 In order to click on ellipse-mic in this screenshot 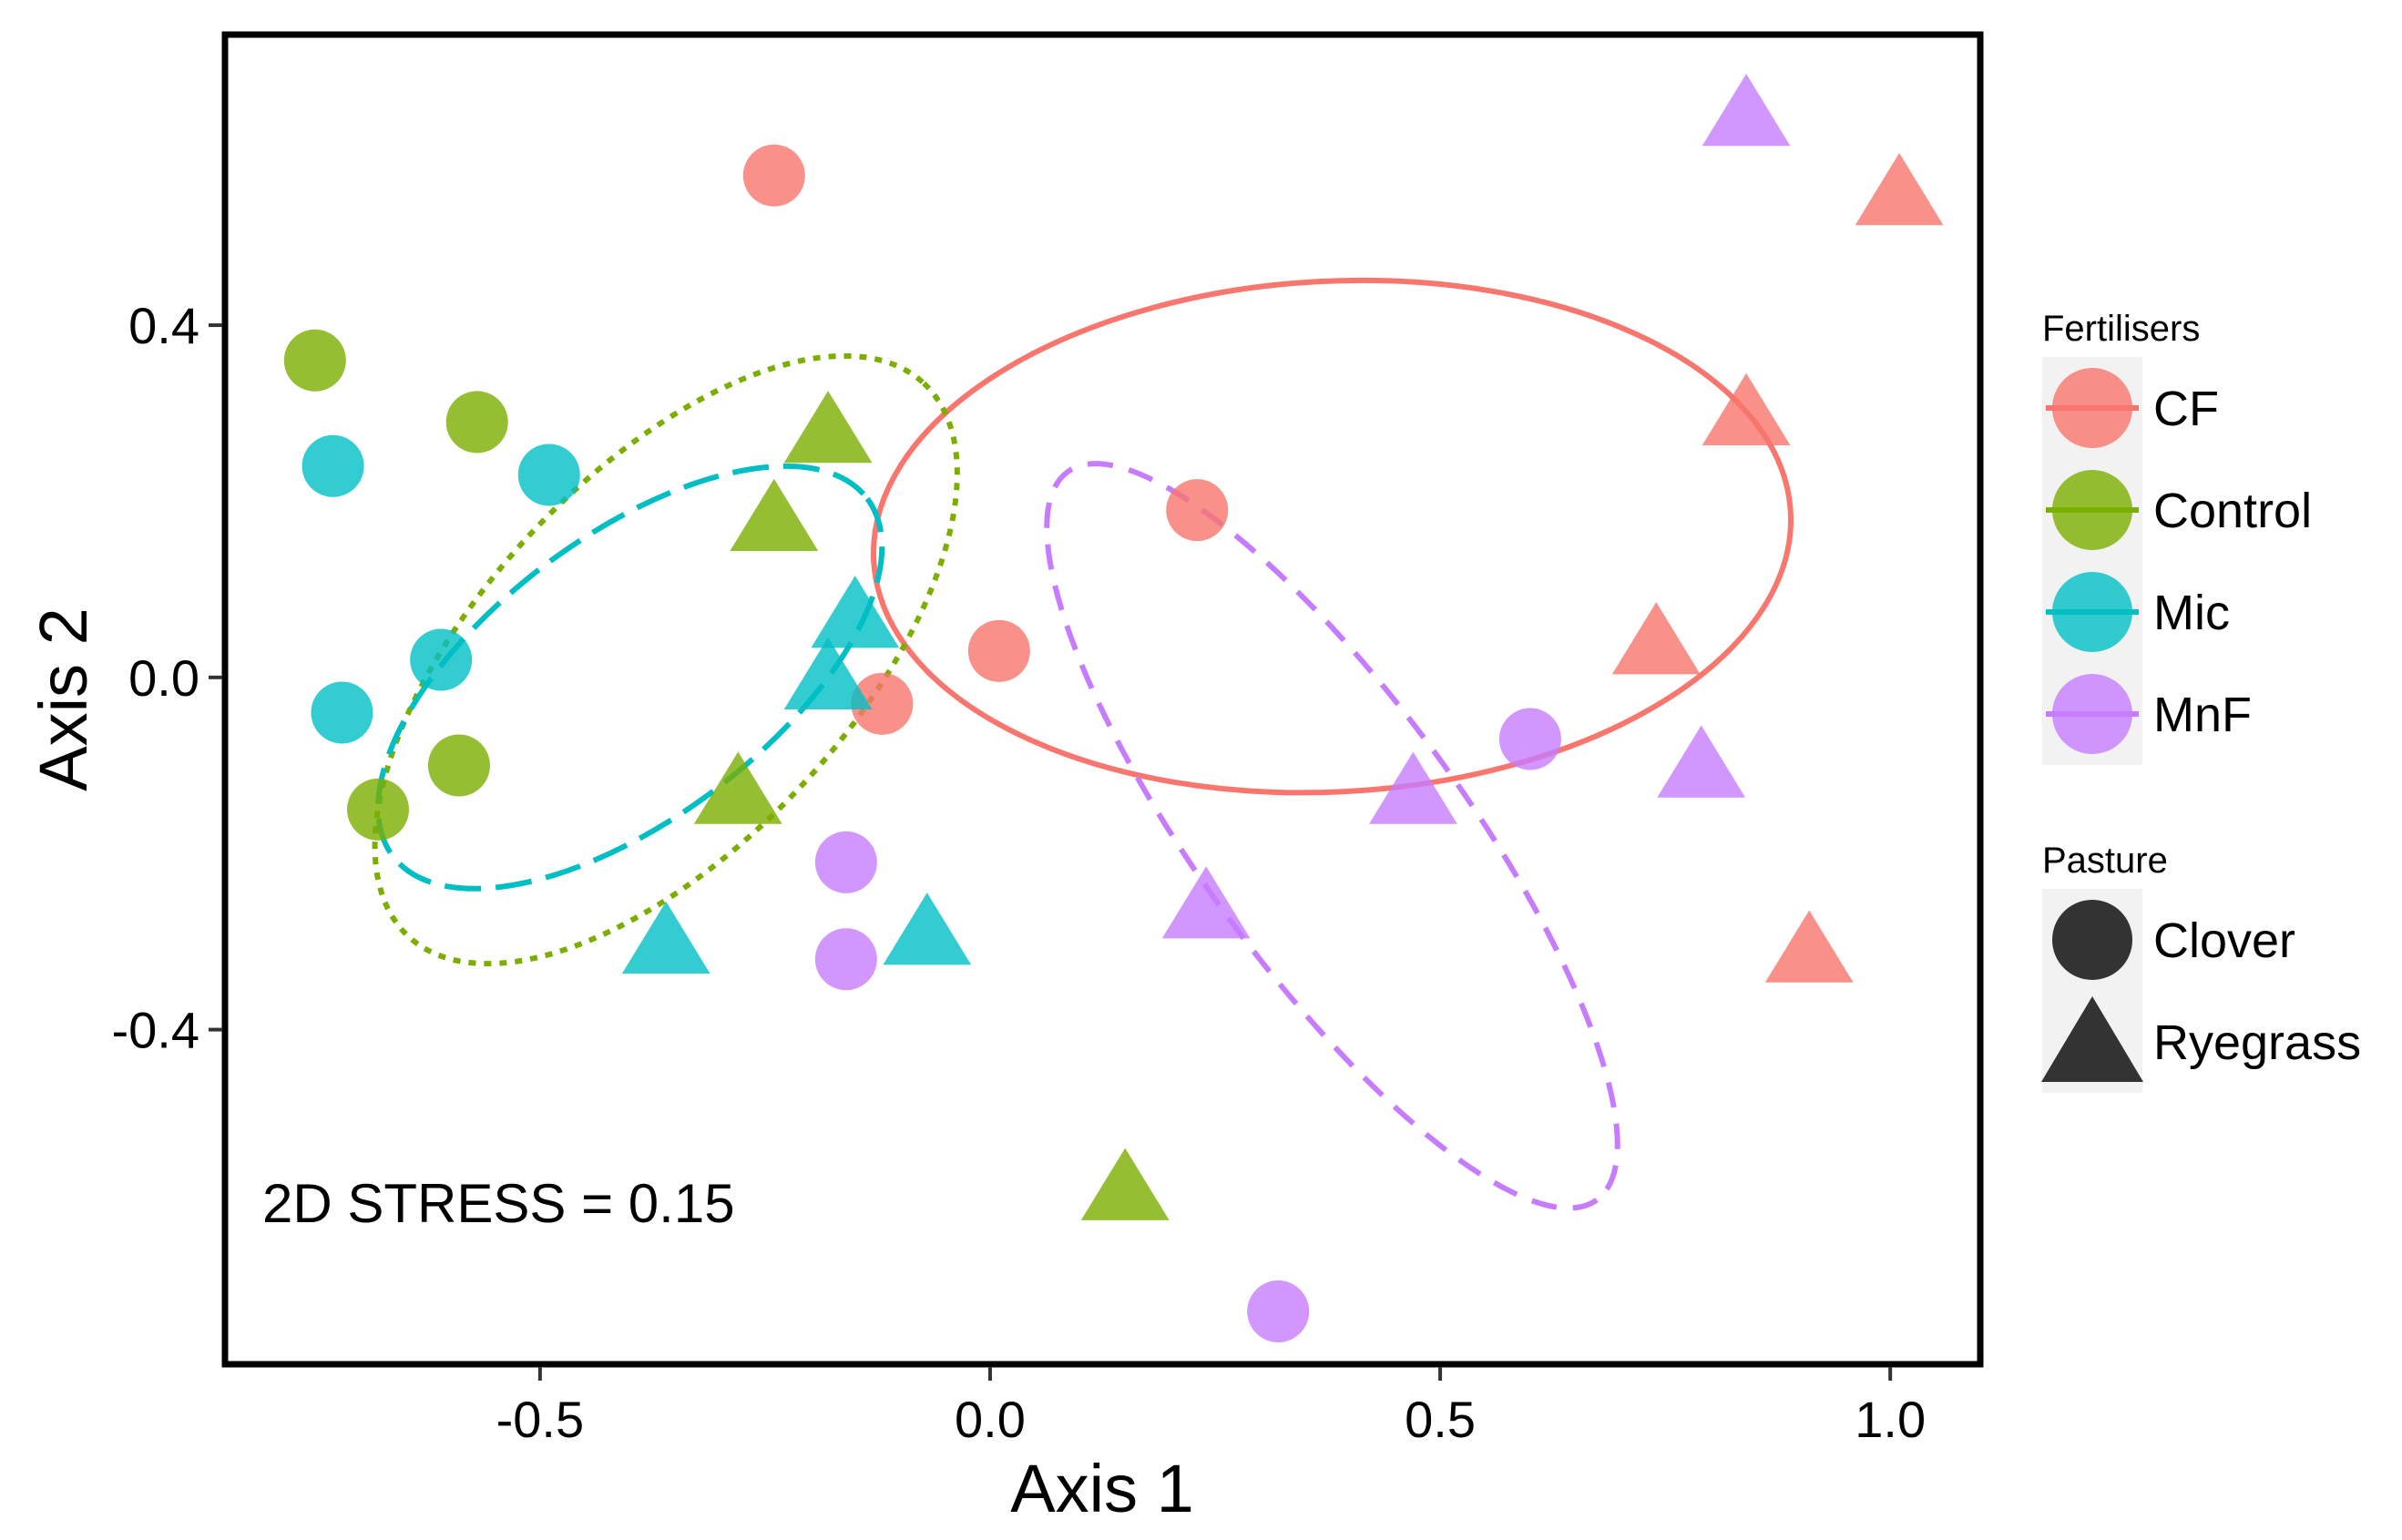, I will do `click(630, 677)`.